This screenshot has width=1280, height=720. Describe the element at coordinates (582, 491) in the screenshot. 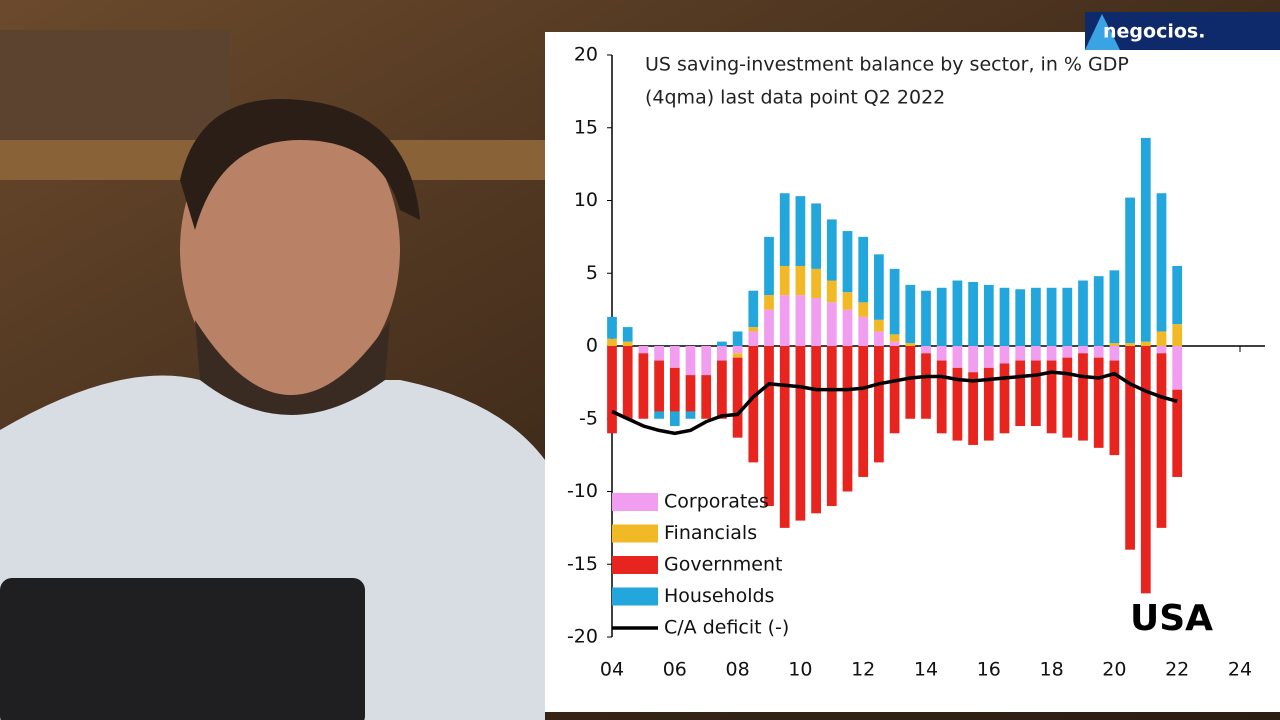

I see `y-tick-label: -10` at that location.